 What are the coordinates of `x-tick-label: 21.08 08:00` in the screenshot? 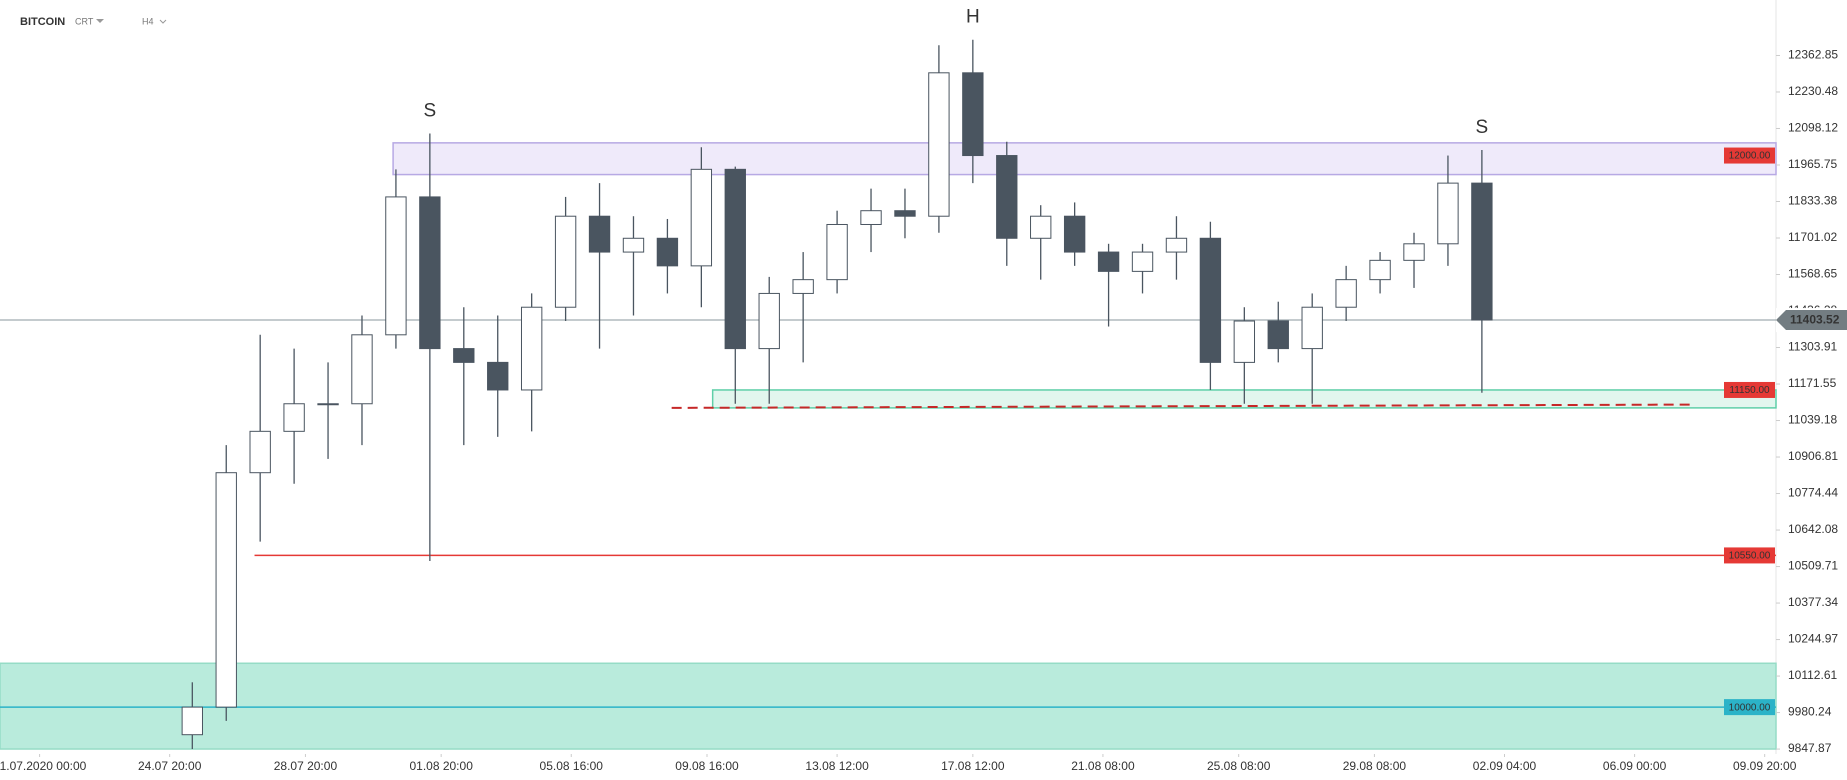 It's located at (1103, 766).